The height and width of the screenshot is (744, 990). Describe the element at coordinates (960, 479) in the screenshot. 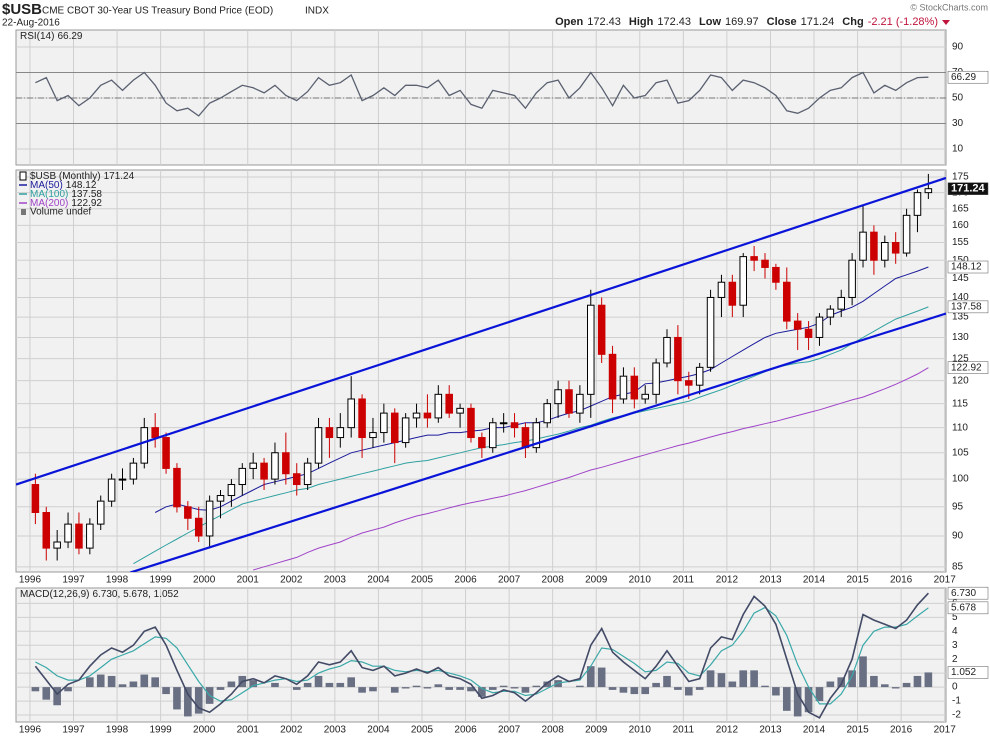

I see `y-tick-label: 100` at that location.